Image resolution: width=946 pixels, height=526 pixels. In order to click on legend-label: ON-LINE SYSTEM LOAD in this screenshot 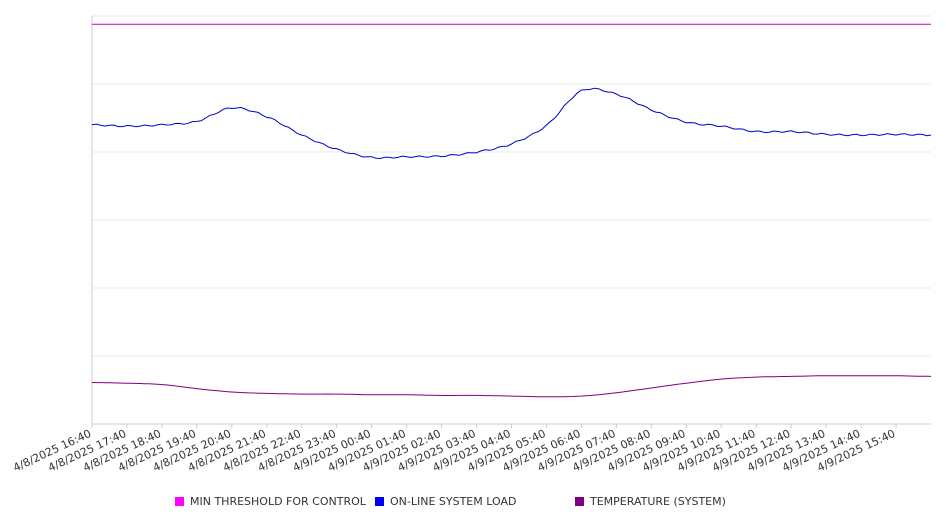, I will do `click(453, 501)`.